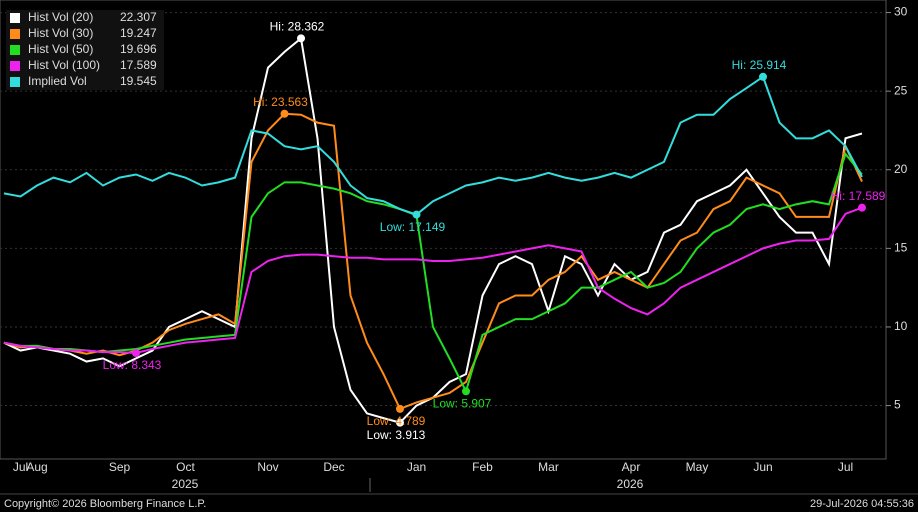 This screenshot has width=918, height=512. I want to click on y-tick-label: 15, so click(901, 248).